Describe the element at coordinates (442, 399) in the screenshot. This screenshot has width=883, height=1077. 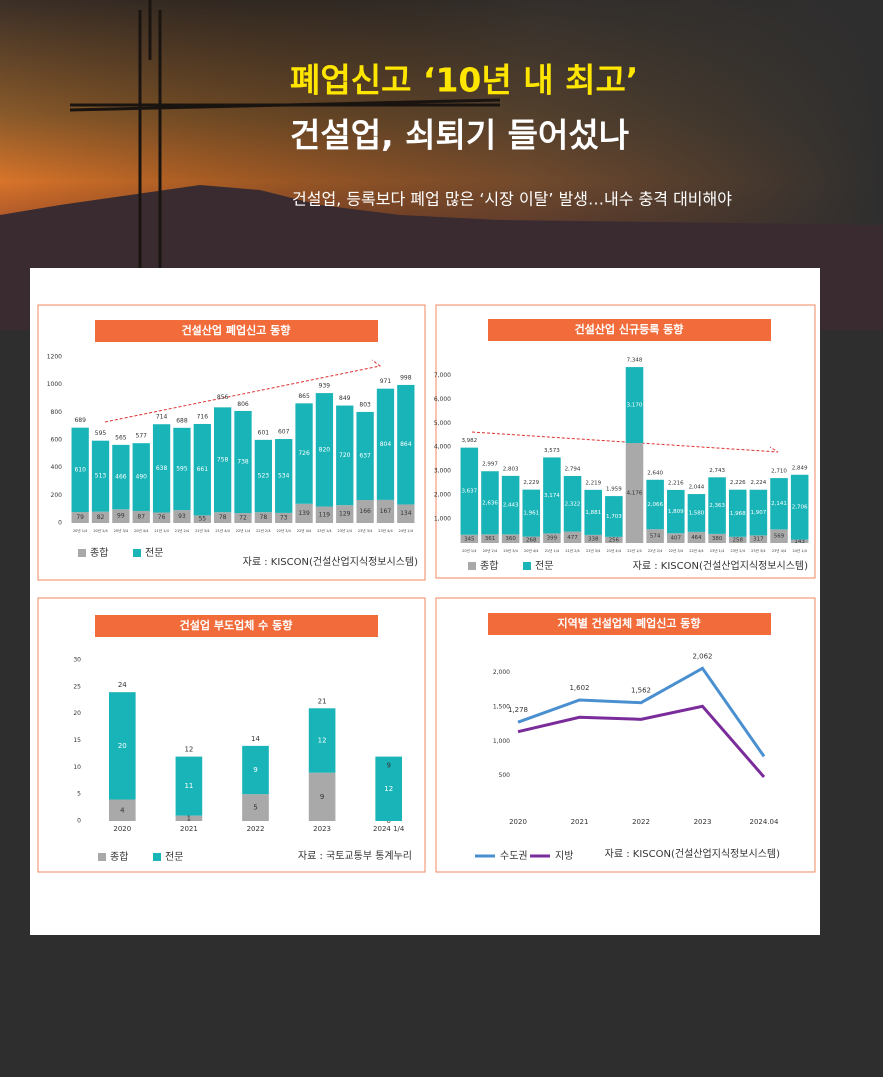
I see `y-tick-label: 6,000` at that location.